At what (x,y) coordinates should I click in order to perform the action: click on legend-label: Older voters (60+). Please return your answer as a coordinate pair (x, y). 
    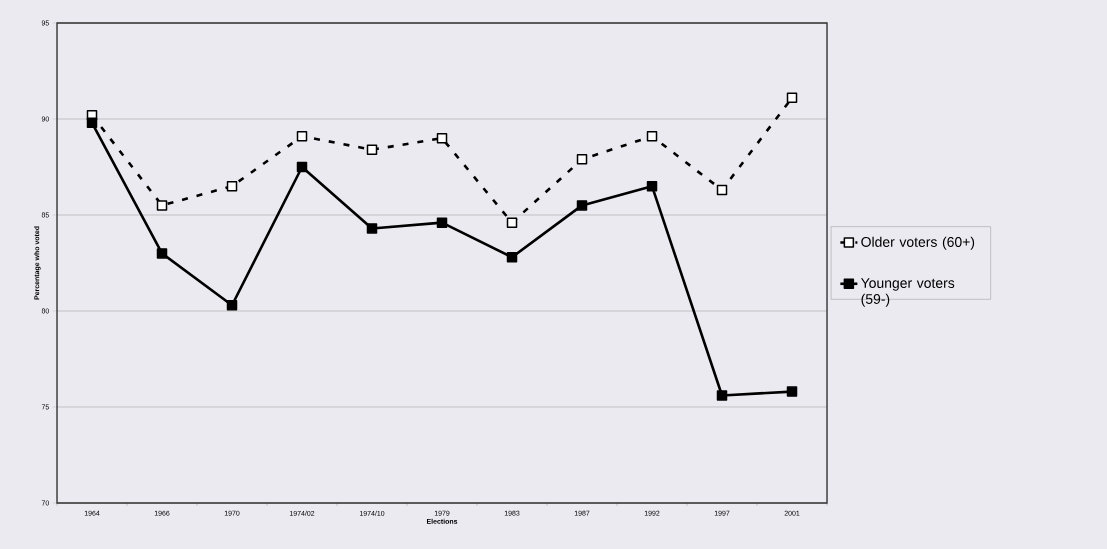
    Looking at the image, I should click on (918, 243).